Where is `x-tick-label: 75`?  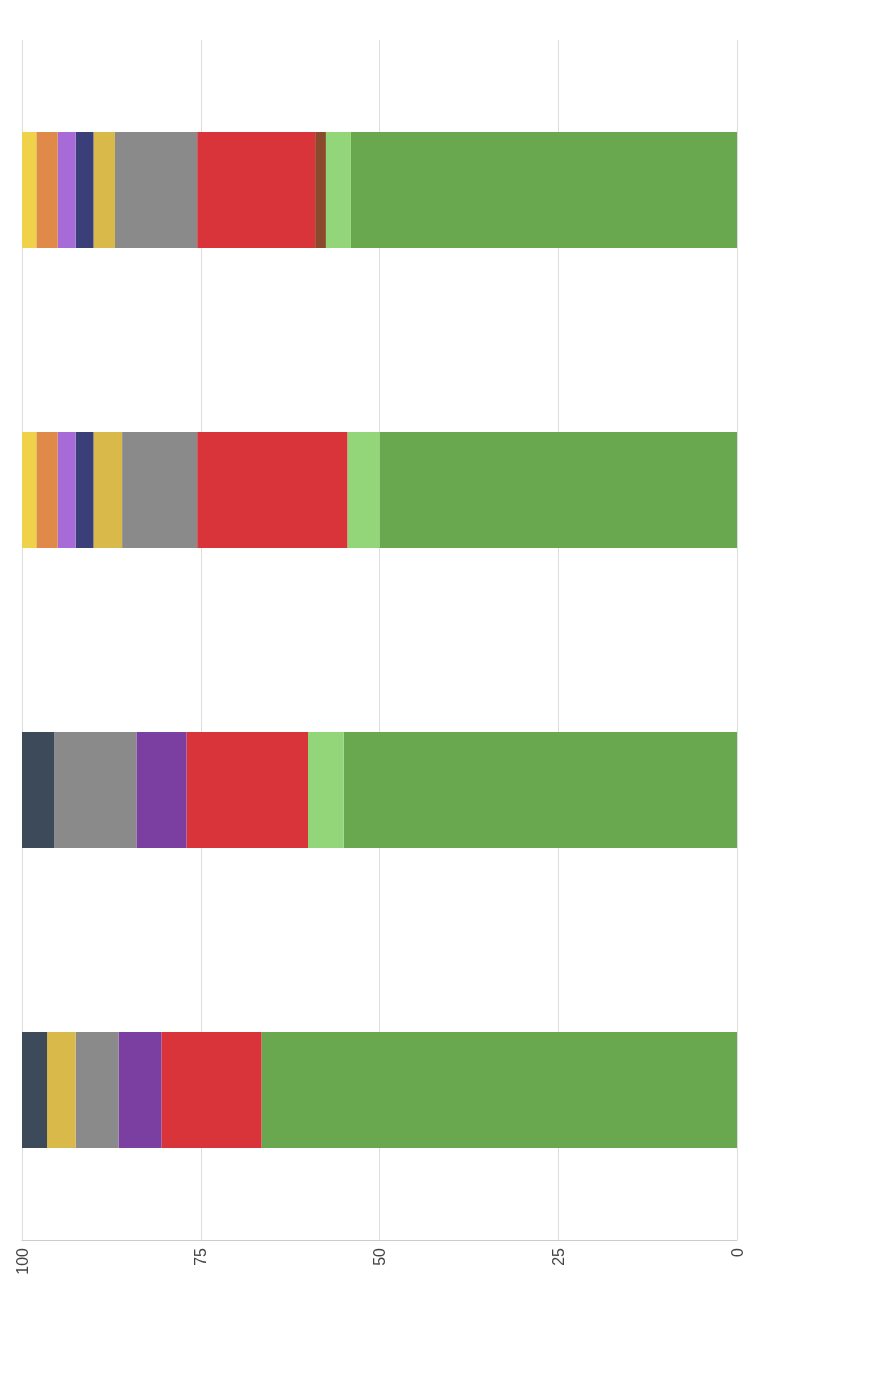 x-tick-label: 75 is located at coordinates (201, 1256).